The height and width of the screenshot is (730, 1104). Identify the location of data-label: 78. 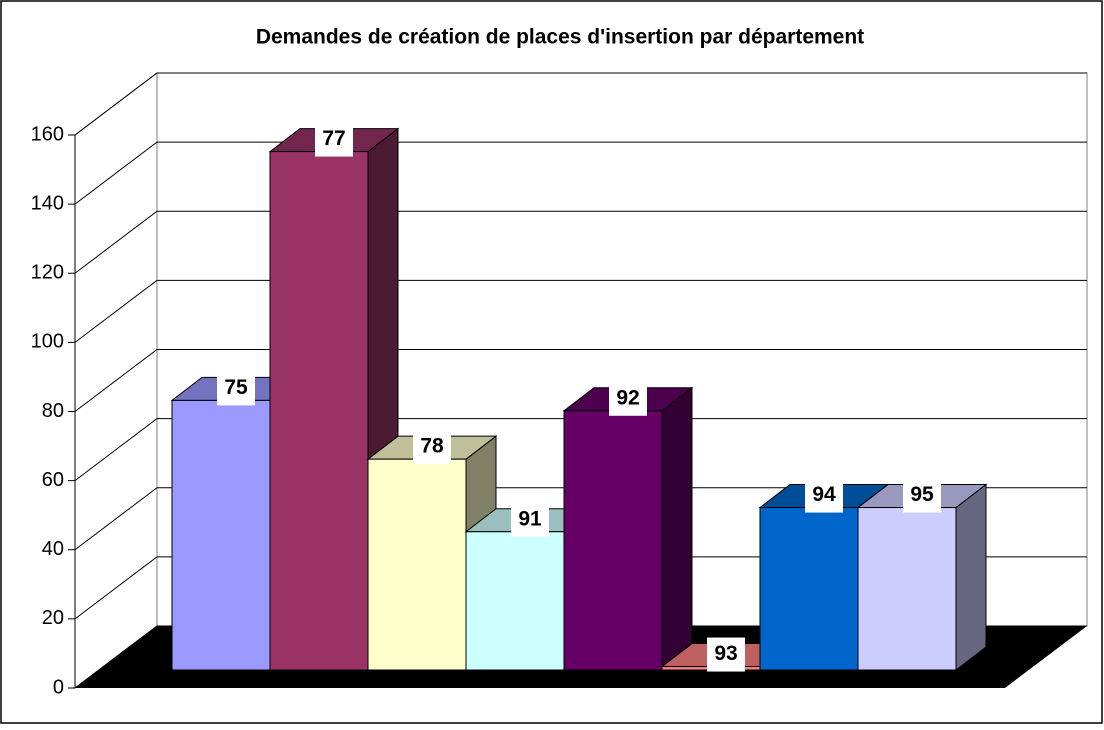
(432, 446).